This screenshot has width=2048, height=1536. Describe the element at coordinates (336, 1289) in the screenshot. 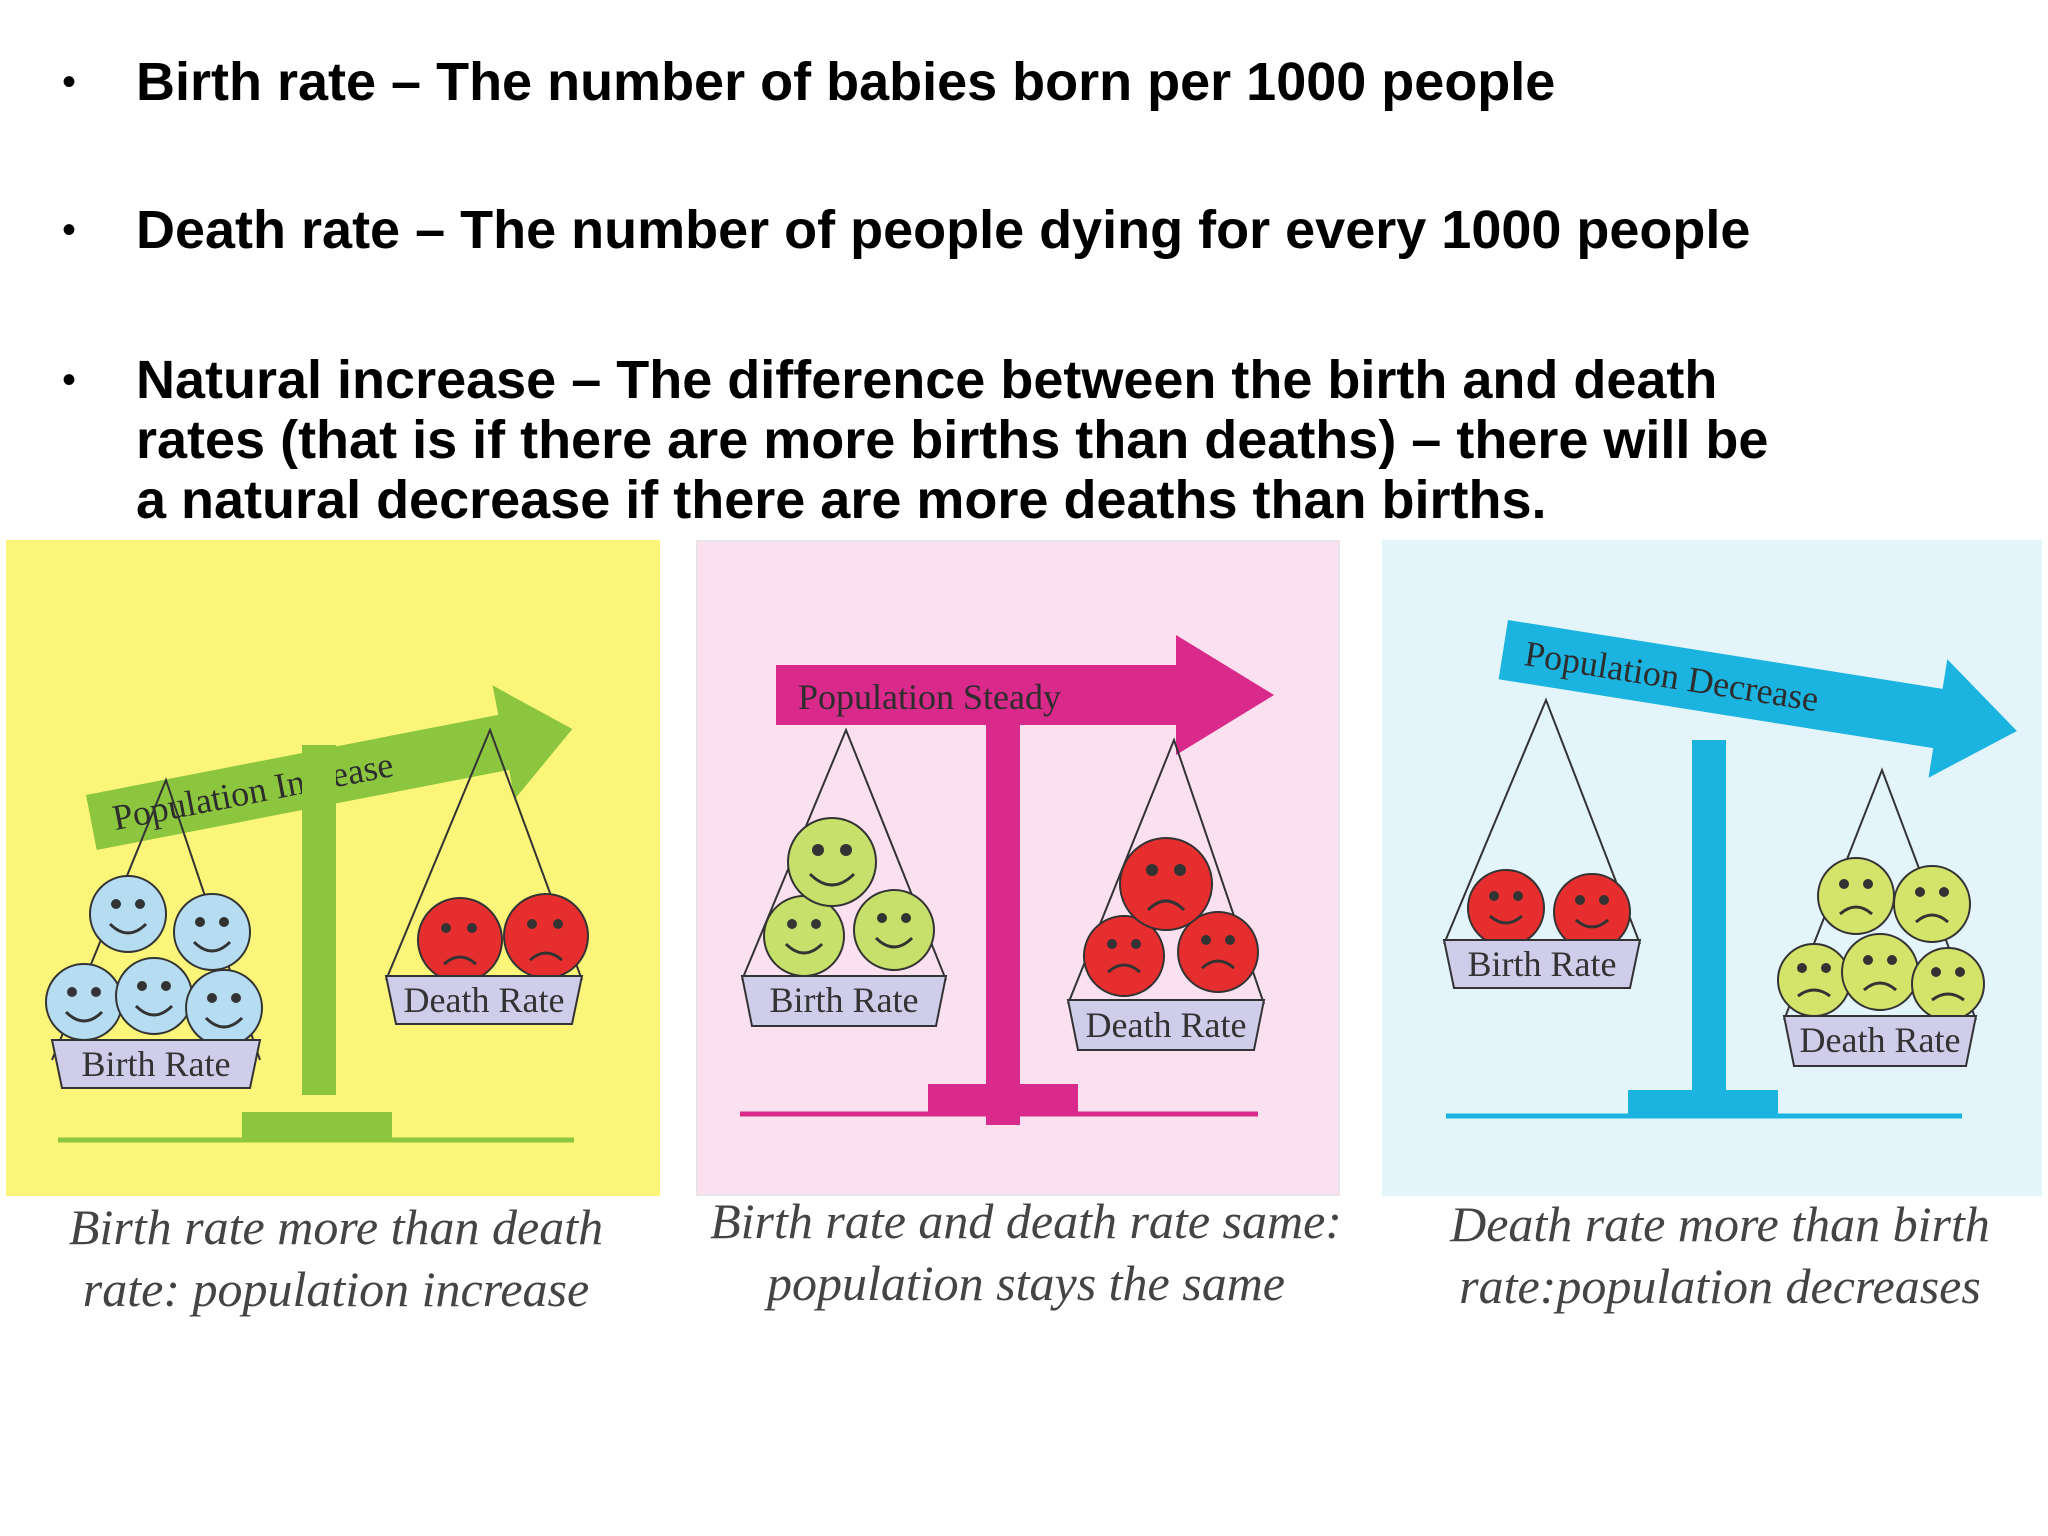

I see `caption-line: rate: population increase` at that location.